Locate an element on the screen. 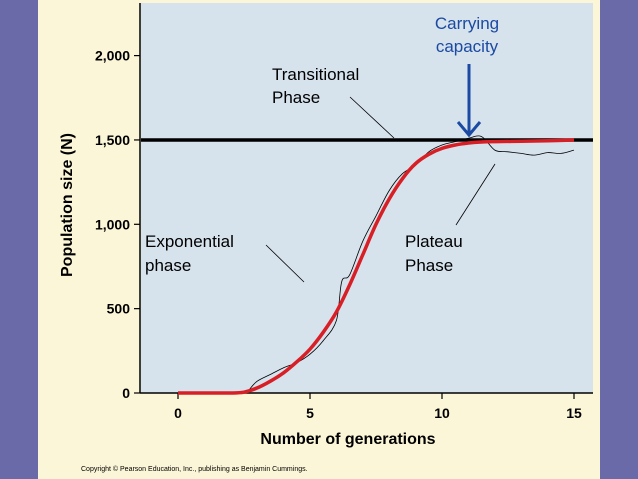 The height and width of the screenshot is (479, 638). plateau-label-line2: Phase is located at coordinates (429, 265).